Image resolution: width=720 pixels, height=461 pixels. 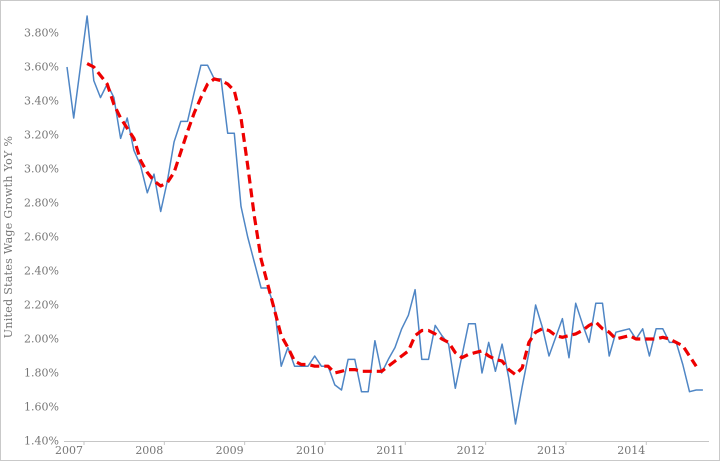 I want to click on x-tick-label: 2010, so click(x=310, y=450).